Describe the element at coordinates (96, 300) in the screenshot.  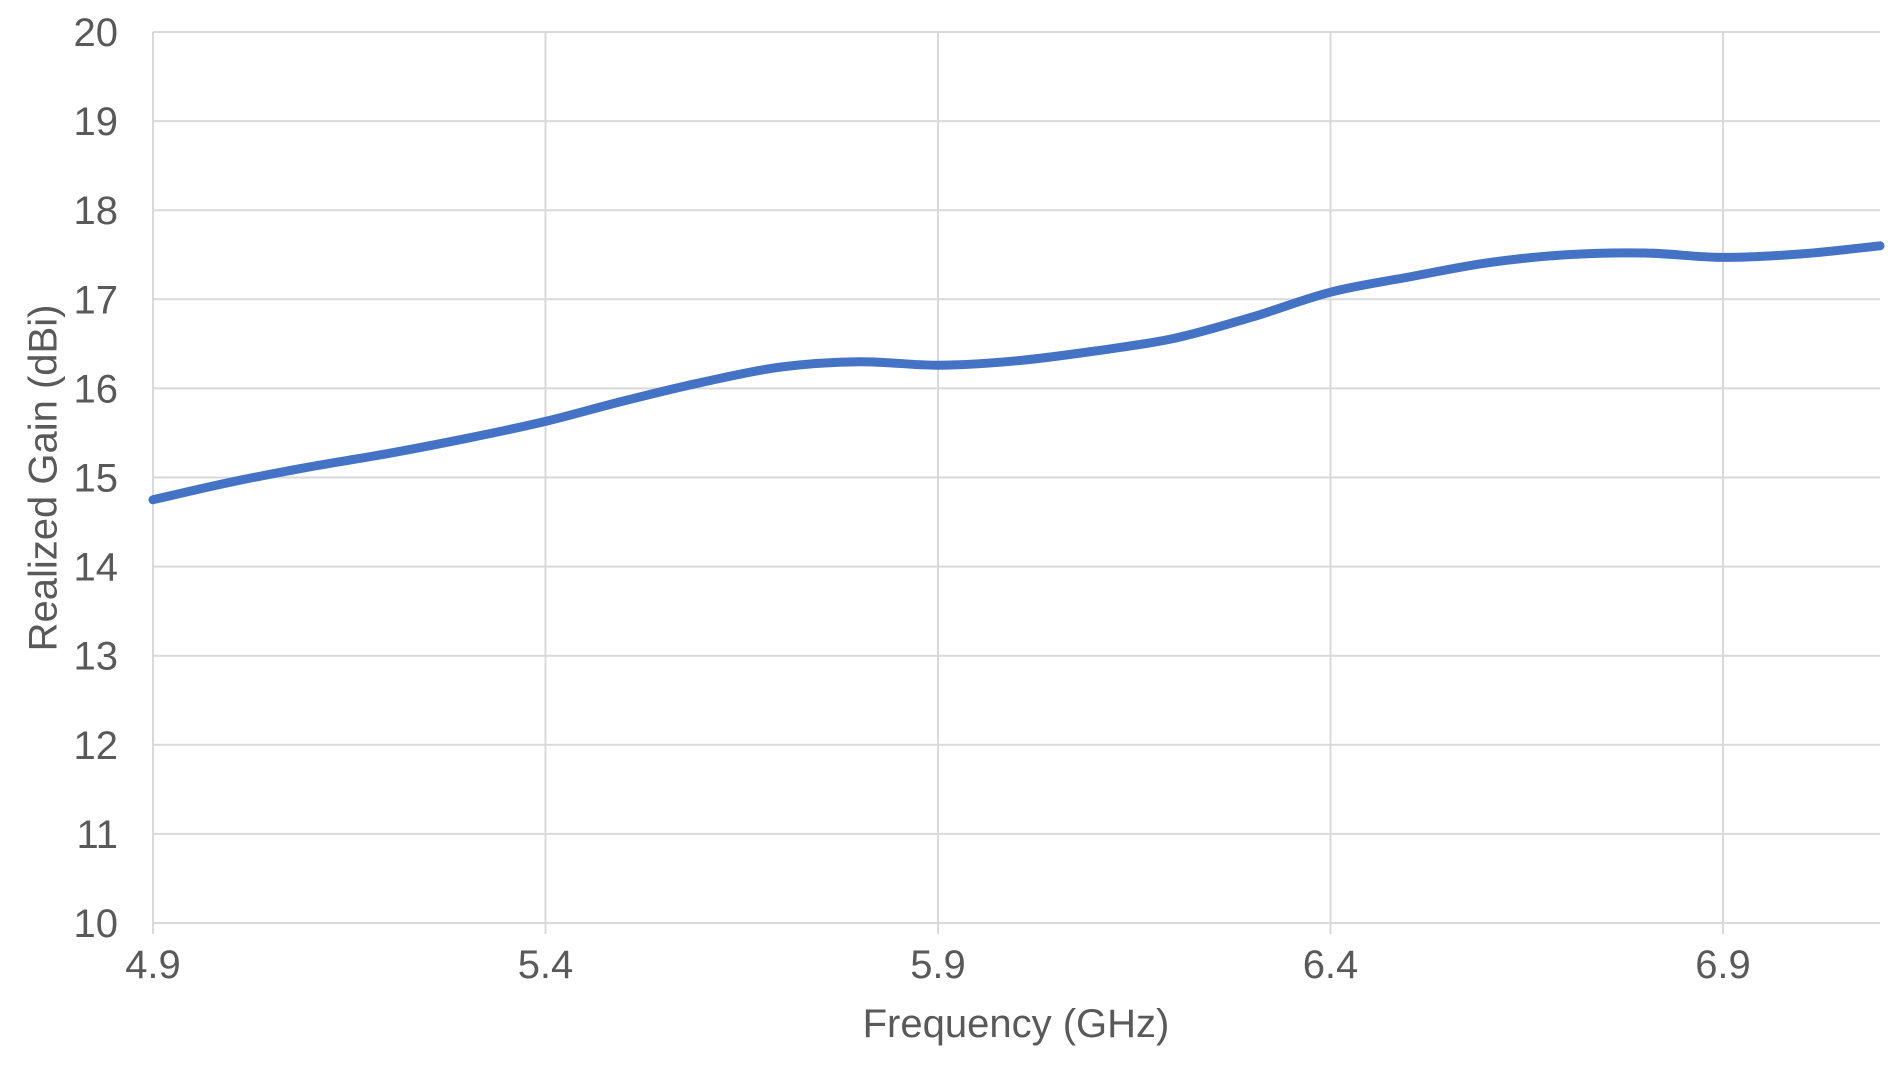
I see `y-tick-label: 17` at that location.